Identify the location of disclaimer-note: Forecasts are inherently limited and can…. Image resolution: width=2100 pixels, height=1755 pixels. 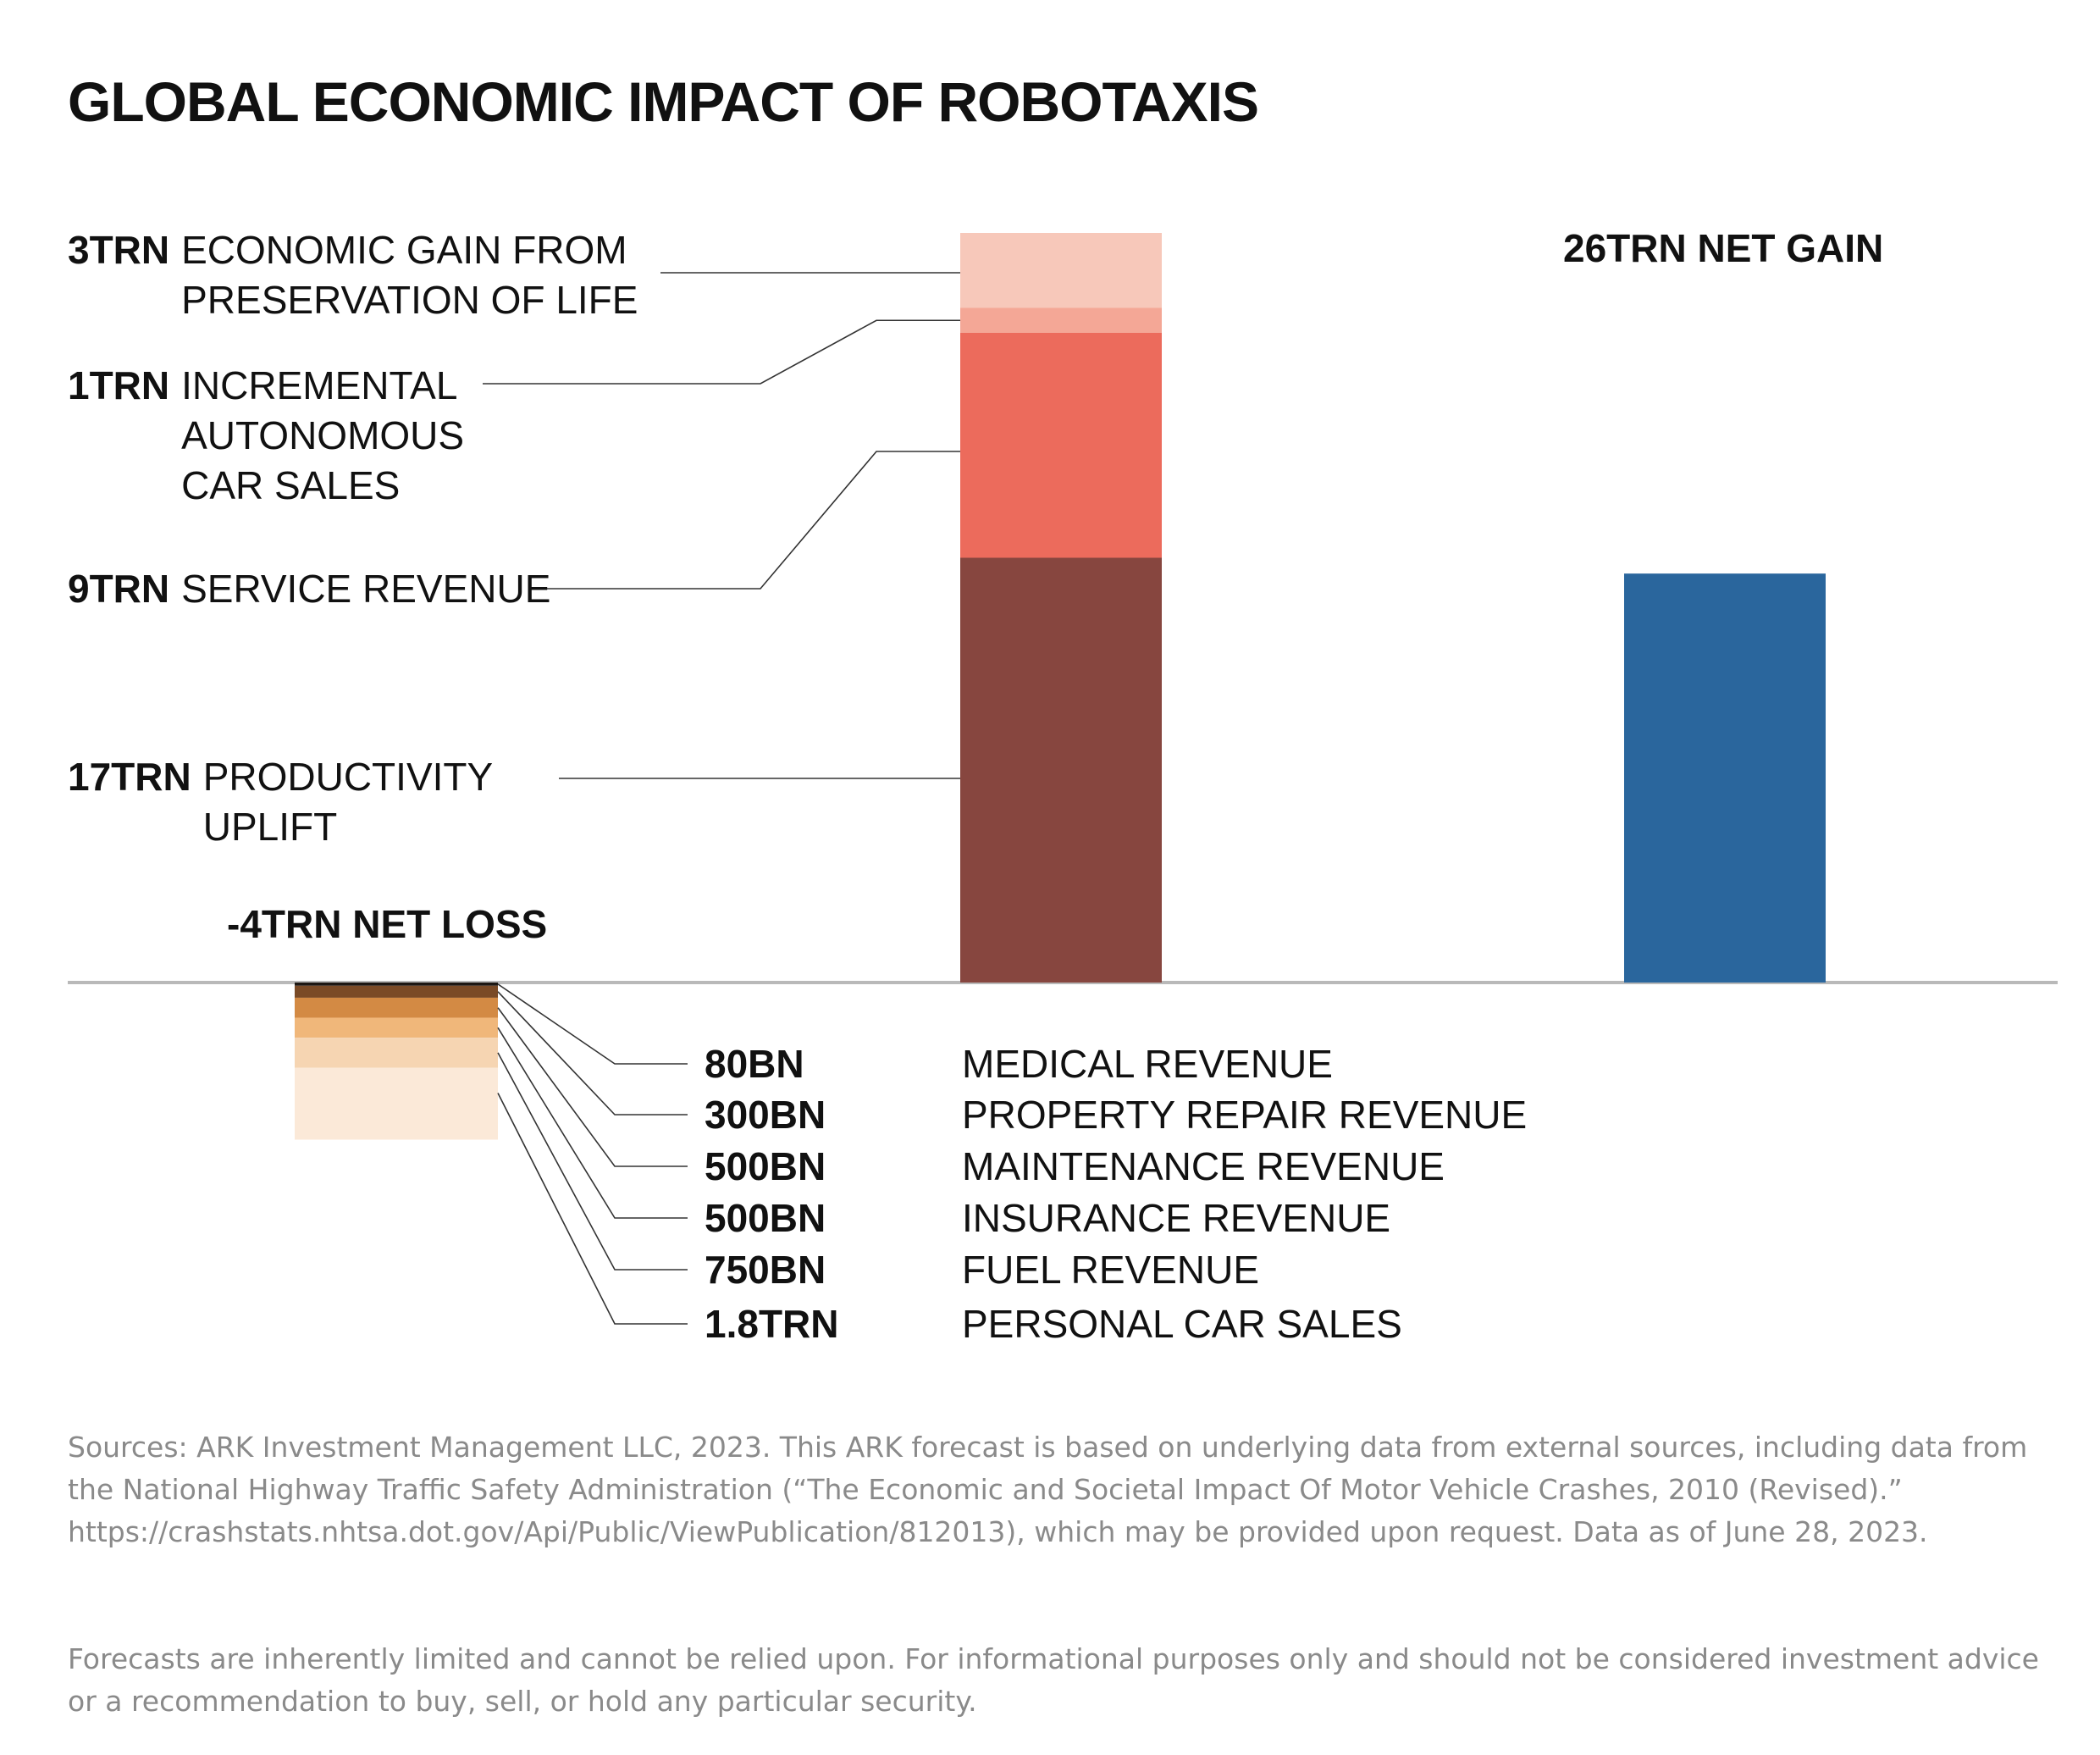
(1054, 1680).